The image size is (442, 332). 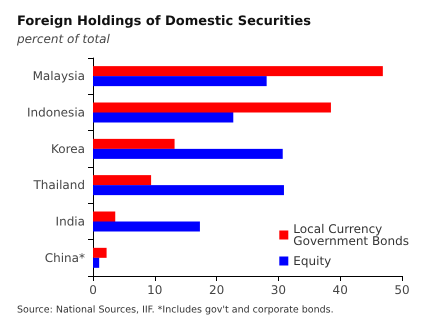 What do you see at coordinates (164, 21) in the screenshot?
I see `chart-title: Foreign Holdings of Domestic Securities` at bounding box center [164, 21].